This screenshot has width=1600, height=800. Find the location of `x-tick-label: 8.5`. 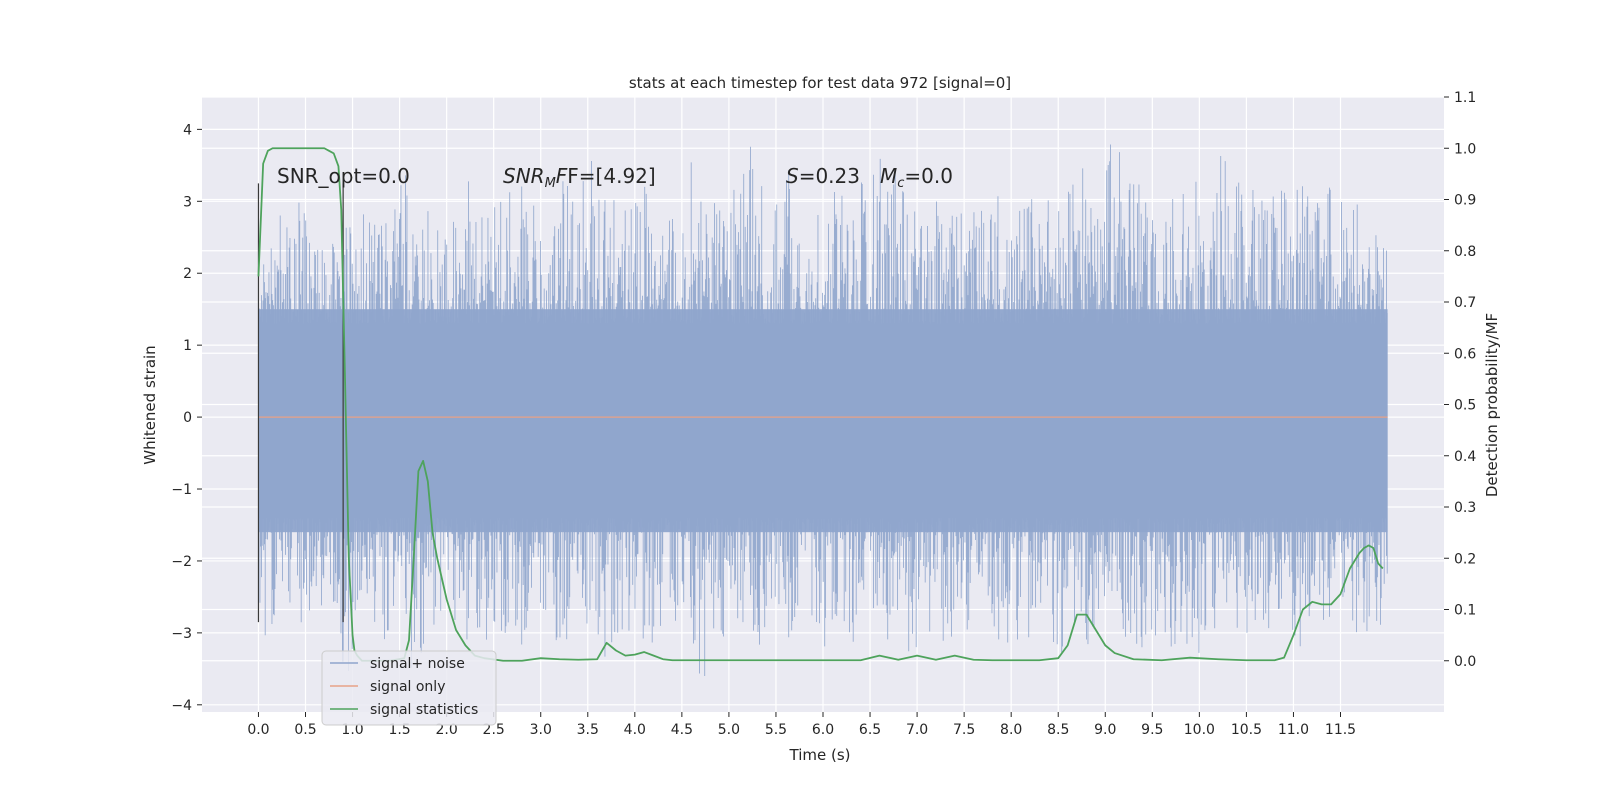

x-tick-label: 8.5 is located at coordinates (1058, 730).